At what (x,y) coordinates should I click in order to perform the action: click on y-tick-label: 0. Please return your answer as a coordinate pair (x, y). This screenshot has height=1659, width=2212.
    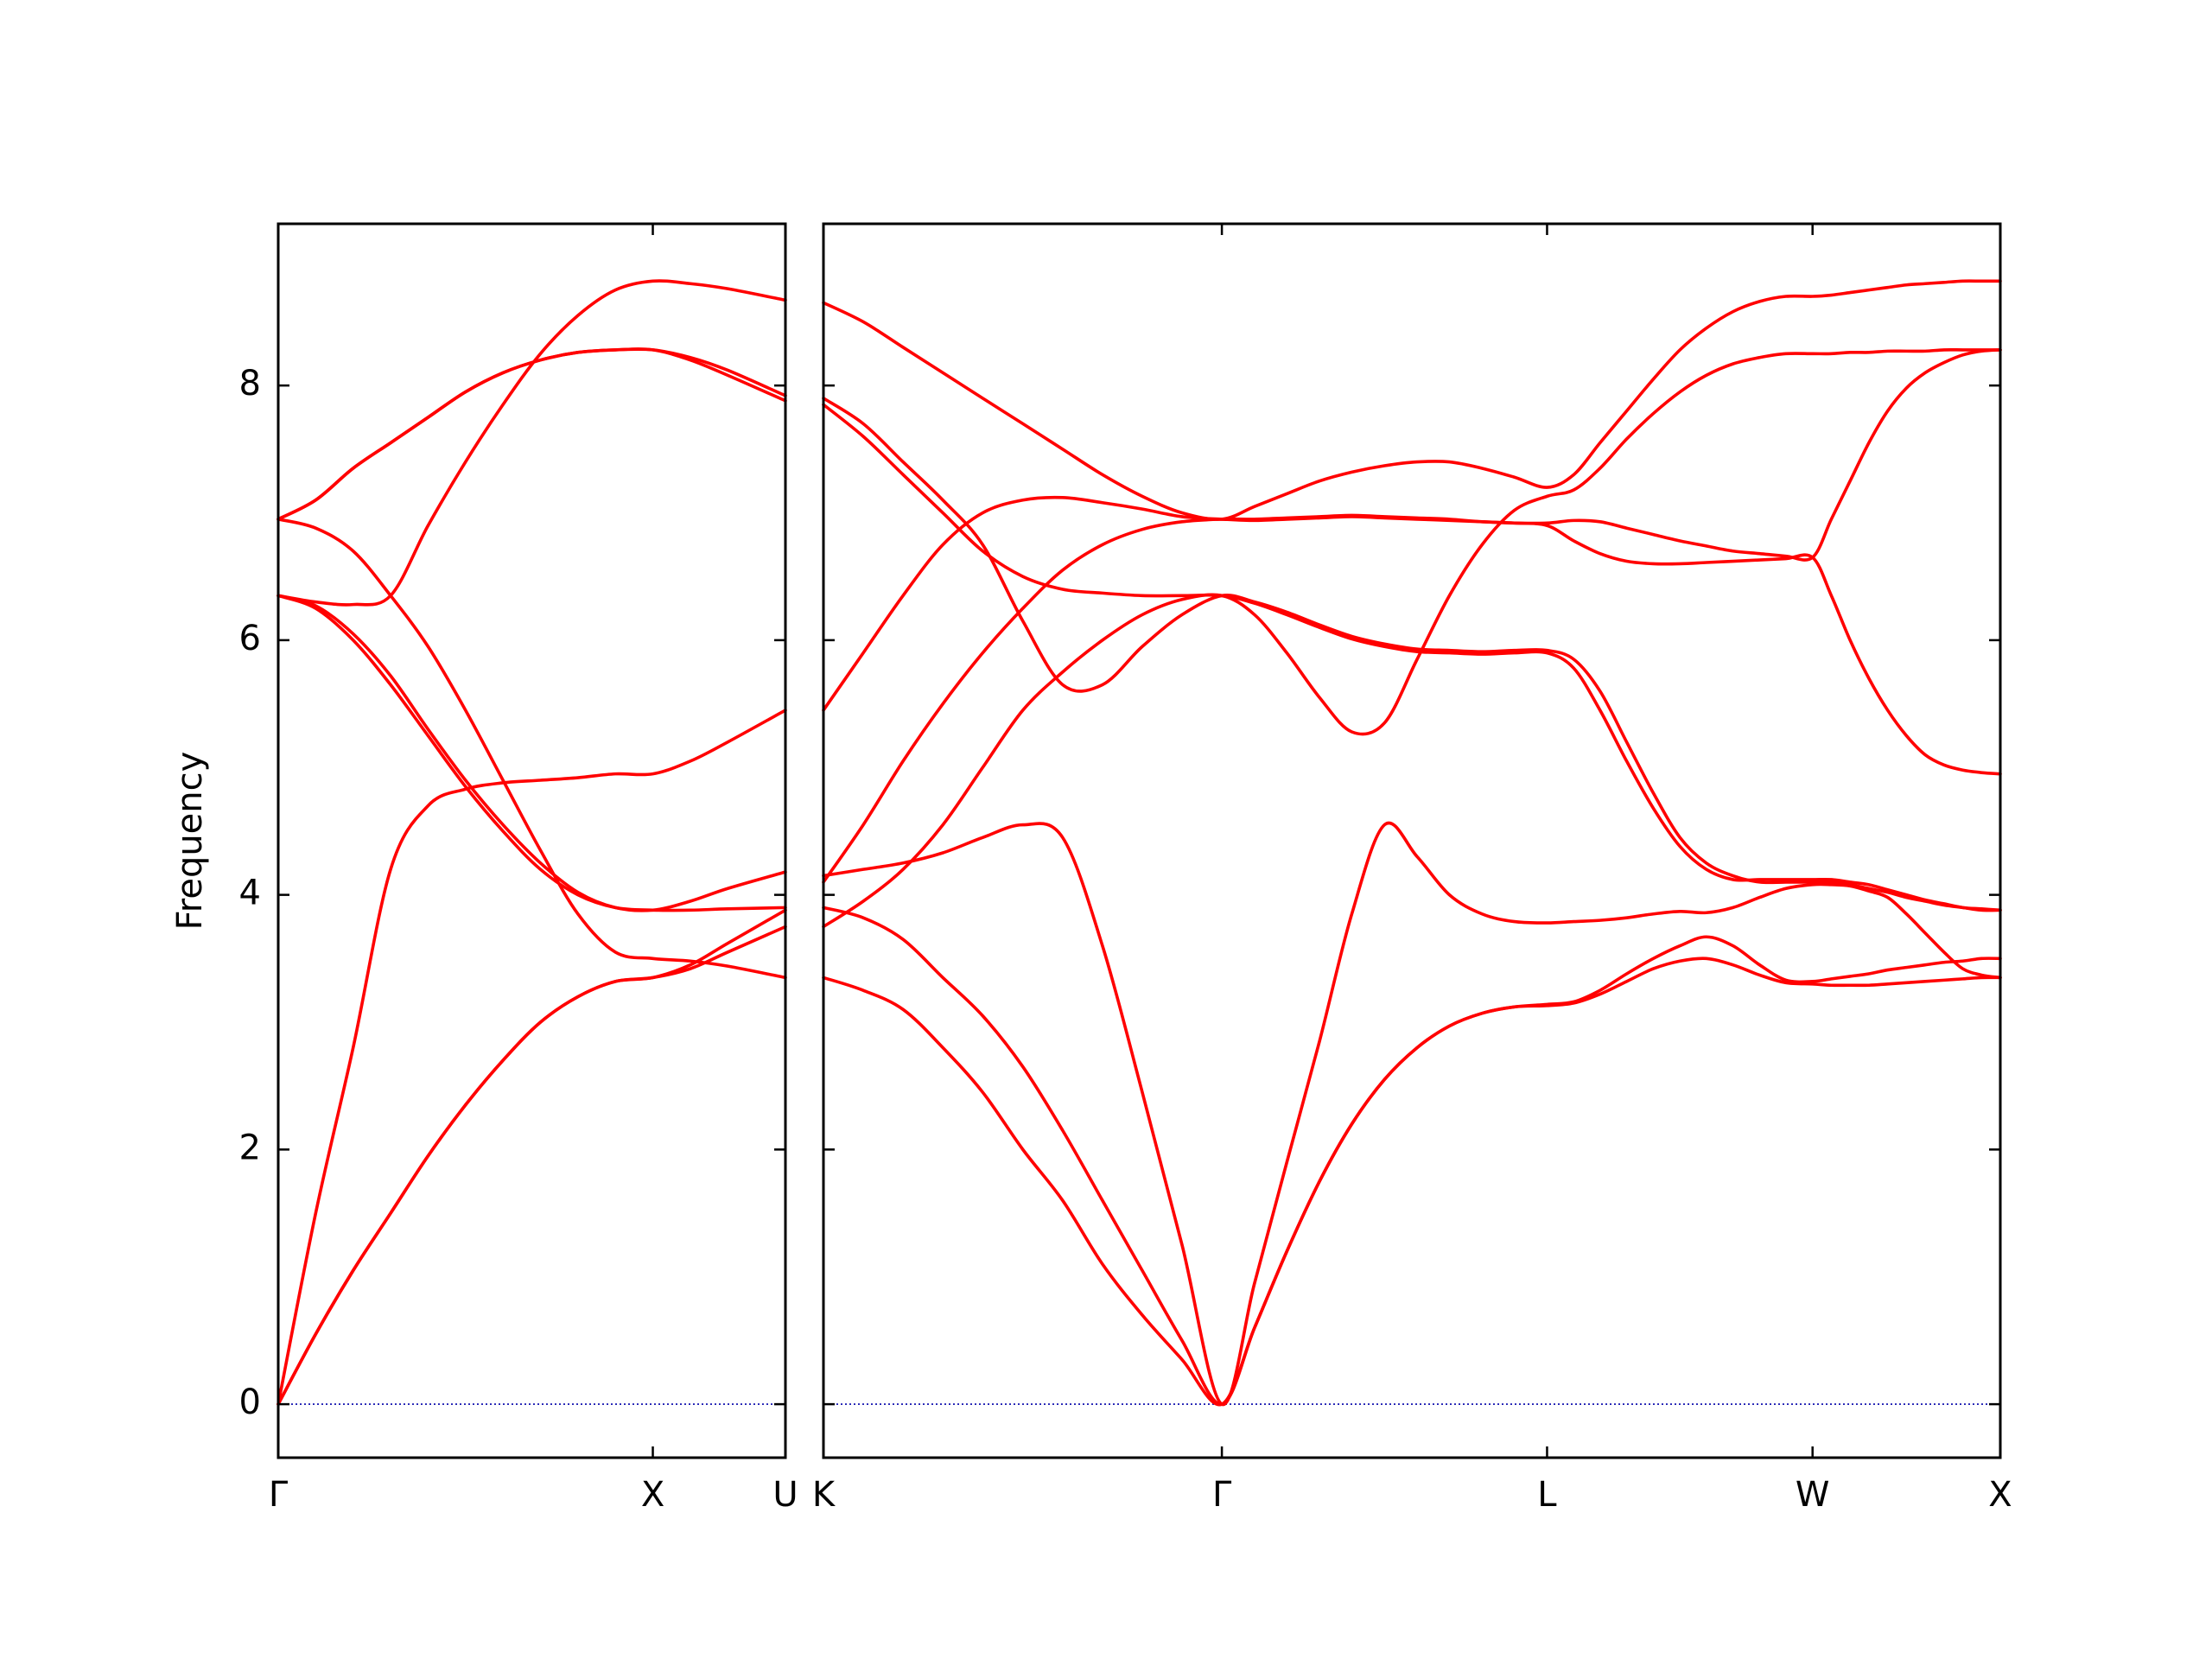
    Looking at the image, I should click on (250, 1402).